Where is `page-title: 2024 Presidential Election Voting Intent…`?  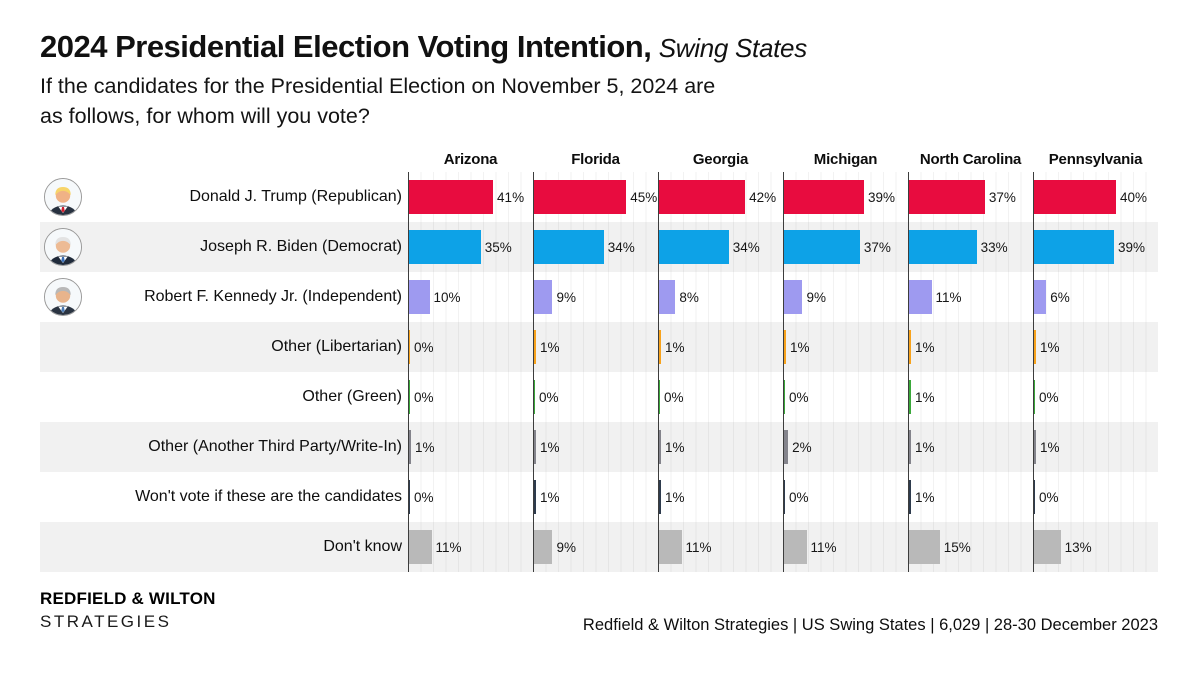
page-title: 2024 Presidential Election Voting Intent… is located at coordinates (600, 46).